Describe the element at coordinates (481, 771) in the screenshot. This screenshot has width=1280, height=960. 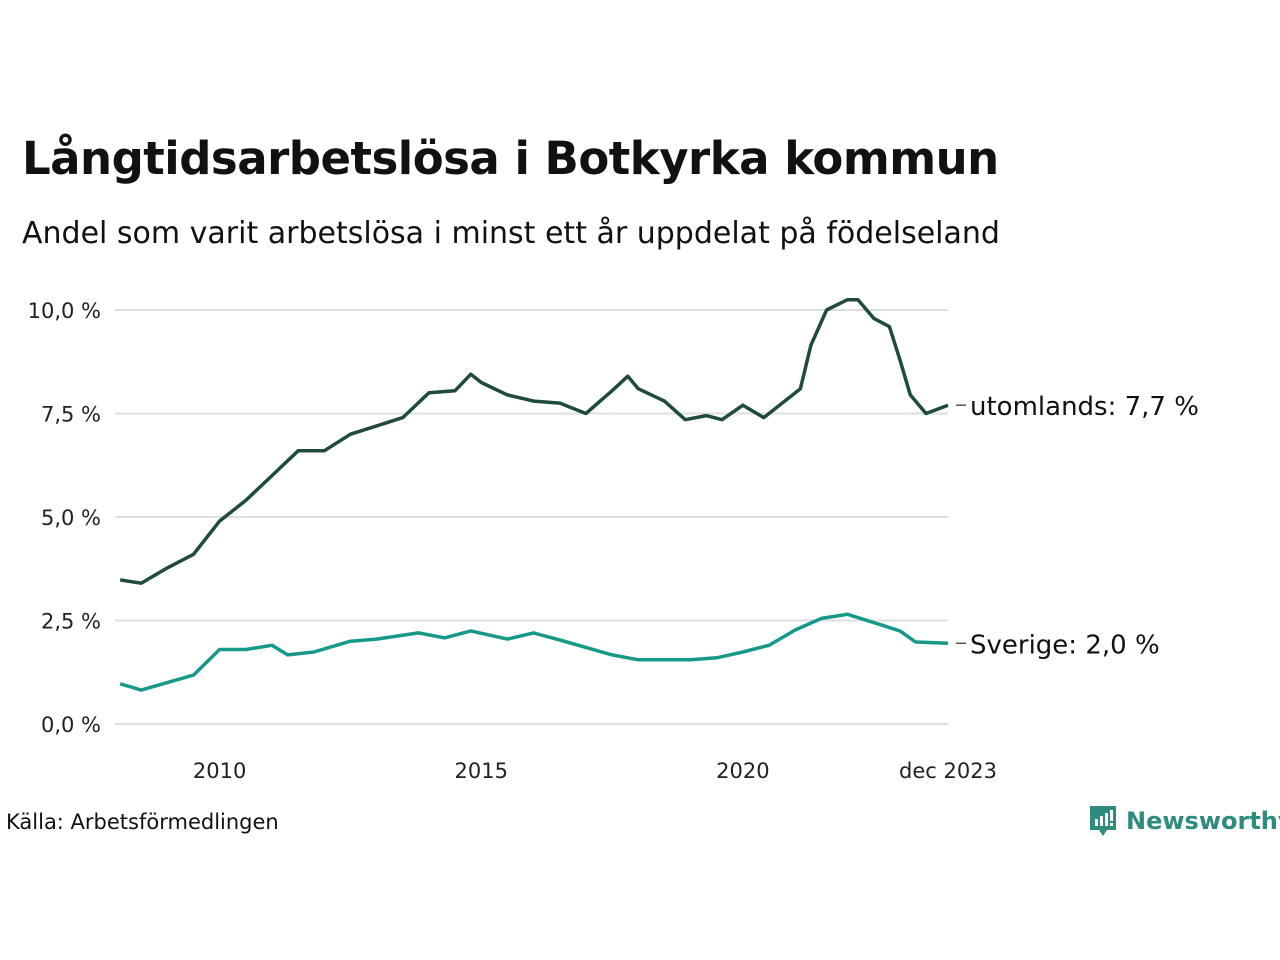
I see `x-tick-label: 2015` at that location.